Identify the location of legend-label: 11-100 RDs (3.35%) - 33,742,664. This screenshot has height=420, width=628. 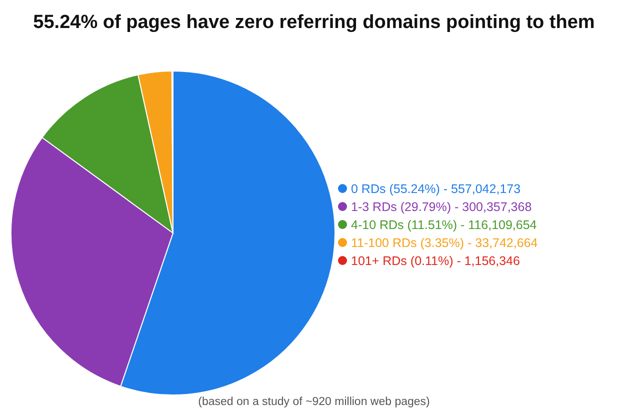
(444, 243).